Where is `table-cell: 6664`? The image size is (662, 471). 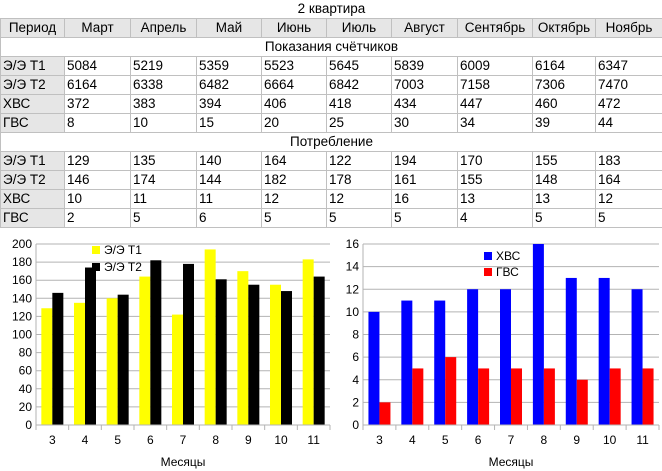 table-cell: 6664 is located at coordinates (294, 85).